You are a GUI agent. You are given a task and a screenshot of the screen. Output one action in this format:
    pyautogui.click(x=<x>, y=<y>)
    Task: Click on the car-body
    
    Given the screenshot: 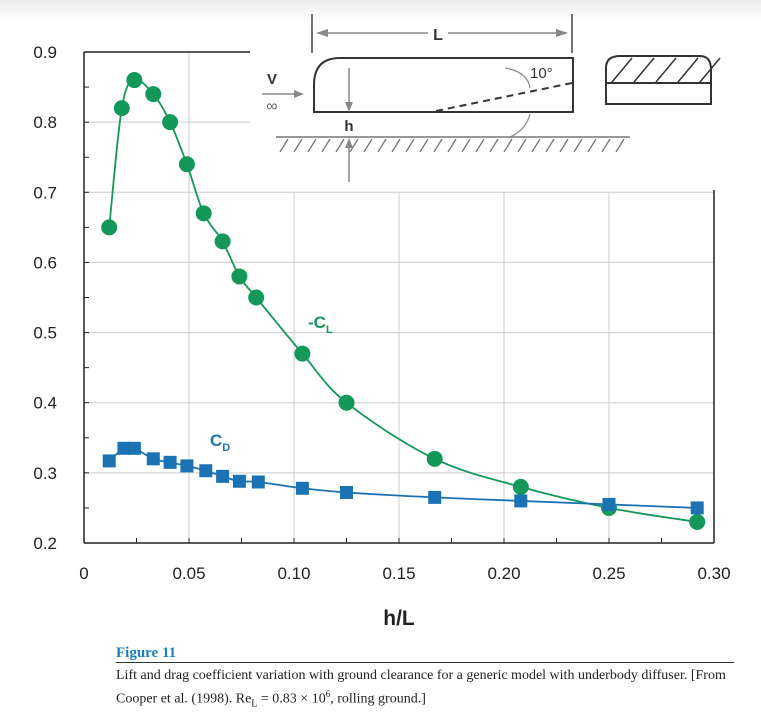 What is the action you would take?
    pyautogui.click(x=443, y=85)
    